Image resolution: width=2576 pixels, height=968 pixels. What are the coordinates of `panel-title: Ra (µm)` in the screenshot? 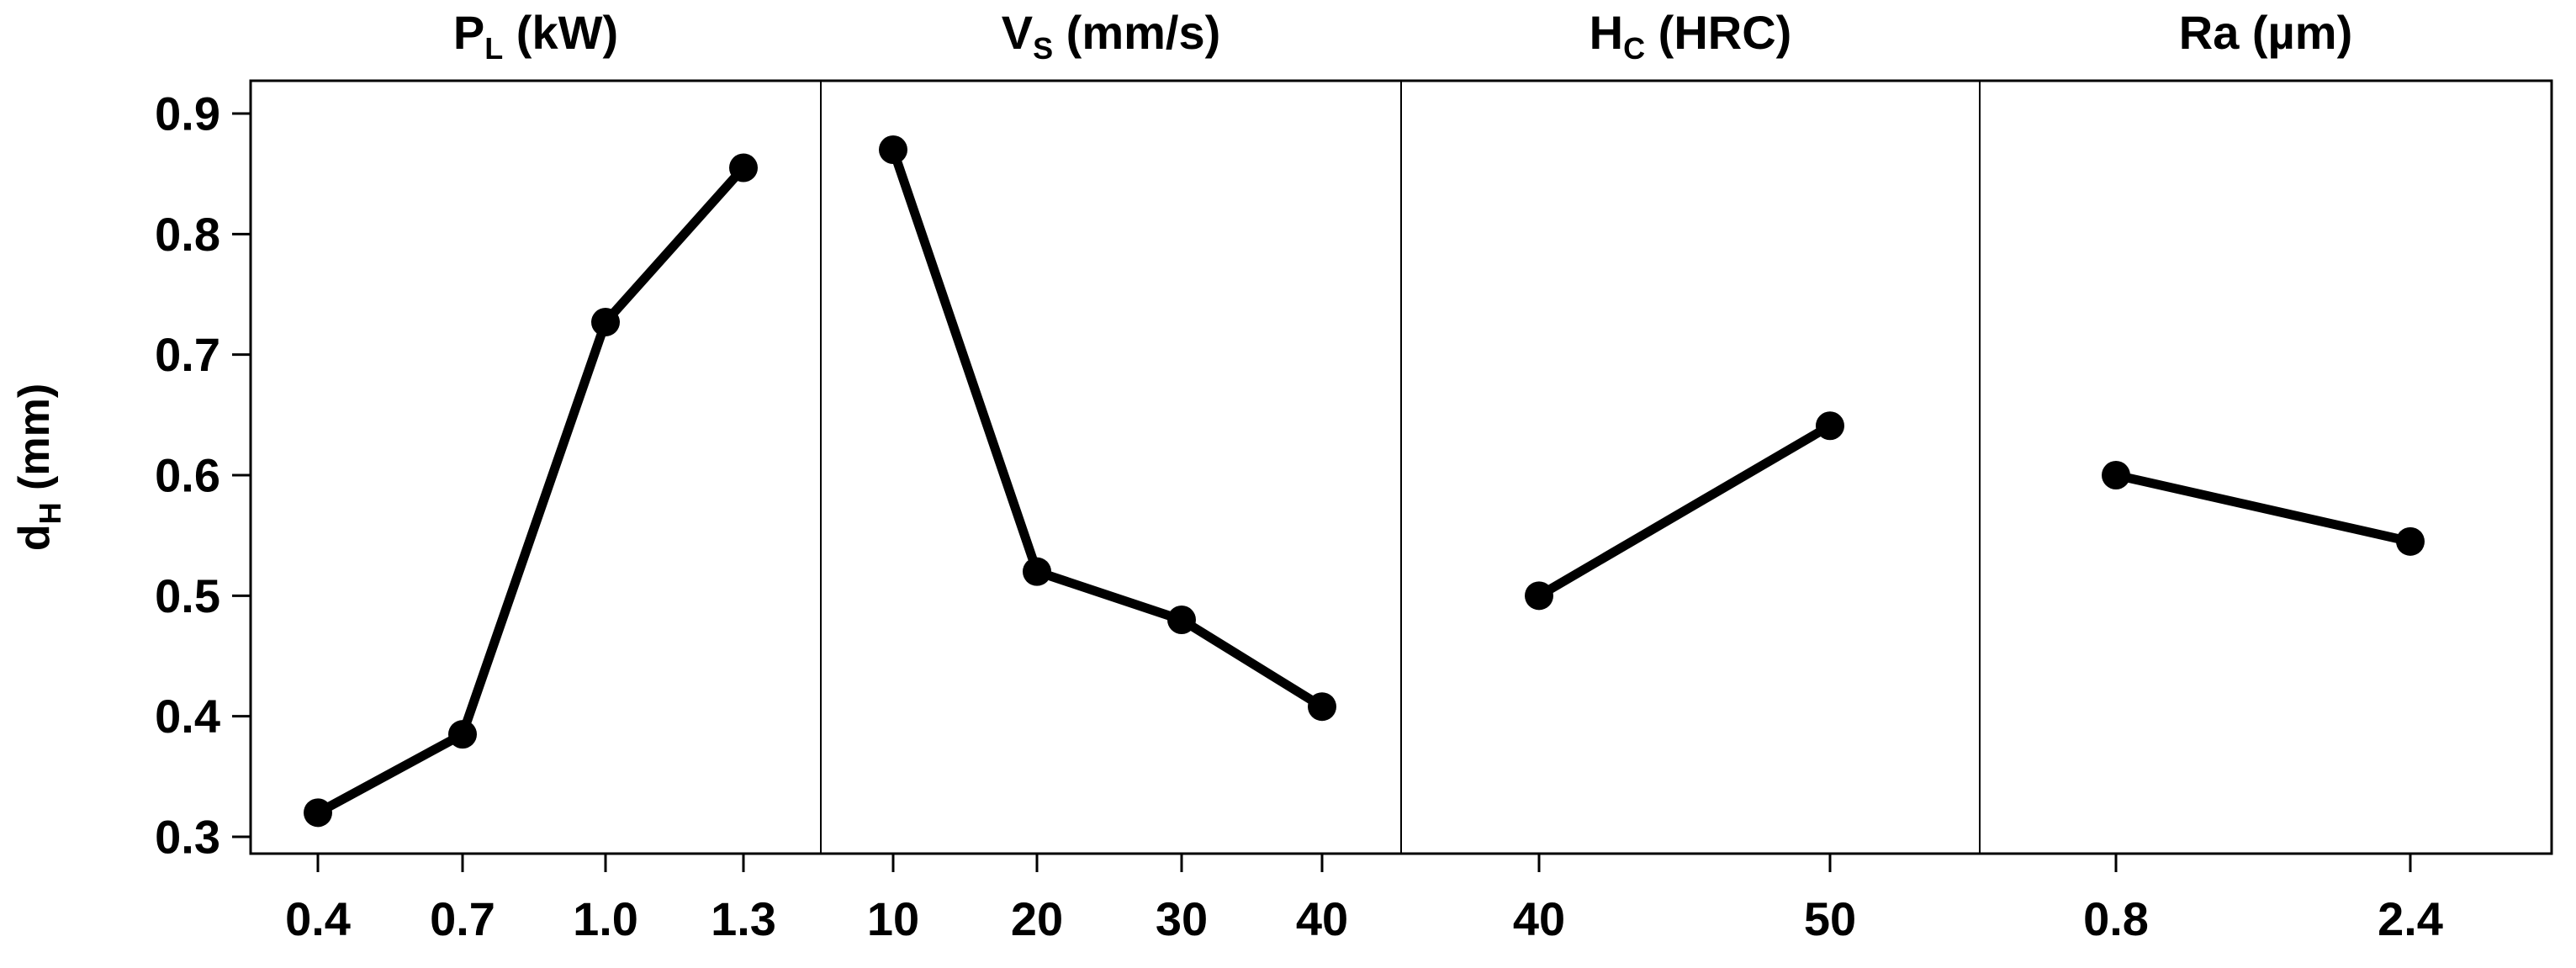 It's located at (2266, 33).